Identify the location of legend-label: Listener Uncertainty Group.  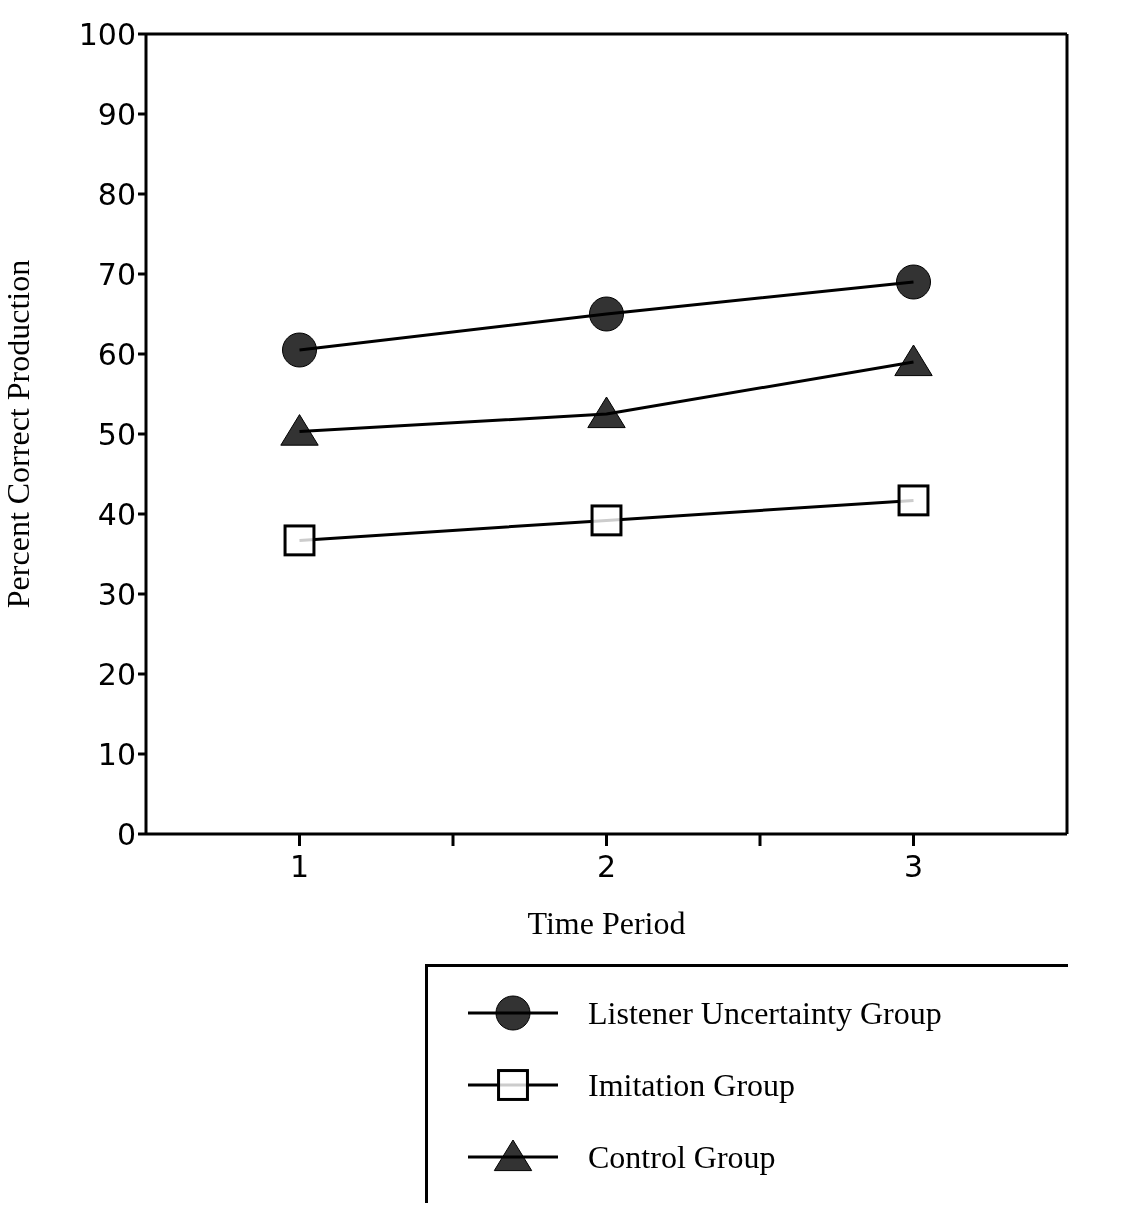
(765, 1013).